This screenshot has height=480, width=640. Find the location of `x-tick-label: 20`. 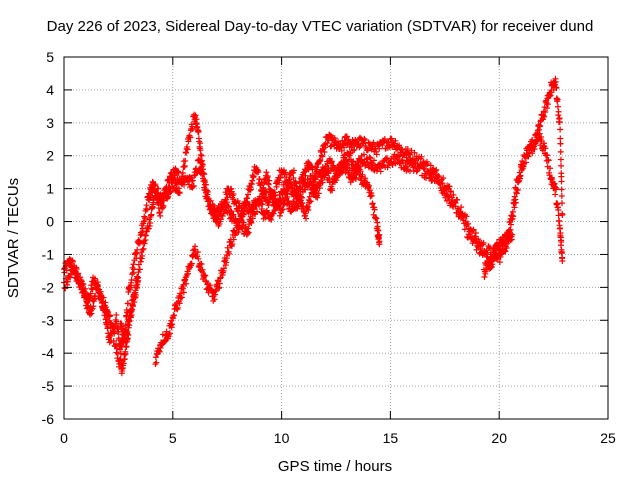

x-tick-label: 20 is located at coordinates (499, 438).